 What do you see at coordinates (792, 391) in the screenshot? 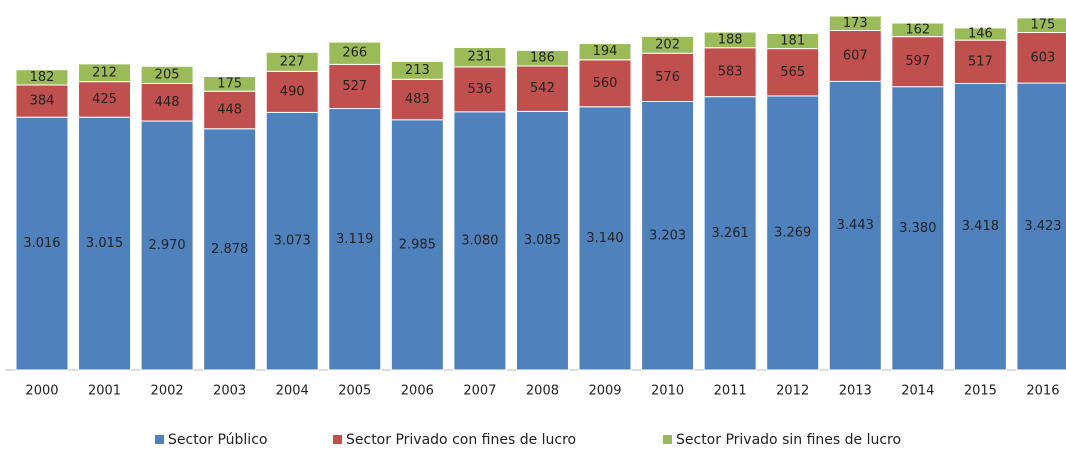
I see `x-tick-label: 2012` at bounding box center [792, 391].